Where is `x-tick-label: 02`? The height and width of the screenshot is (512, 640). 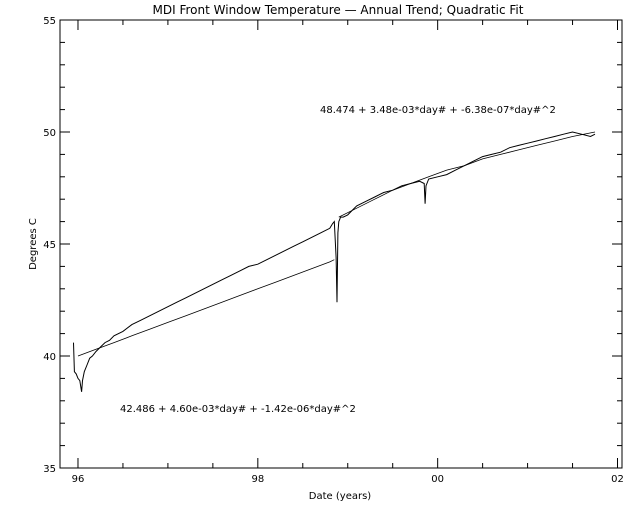
x-tick-label: 02 is located at coordinates (617, 479).